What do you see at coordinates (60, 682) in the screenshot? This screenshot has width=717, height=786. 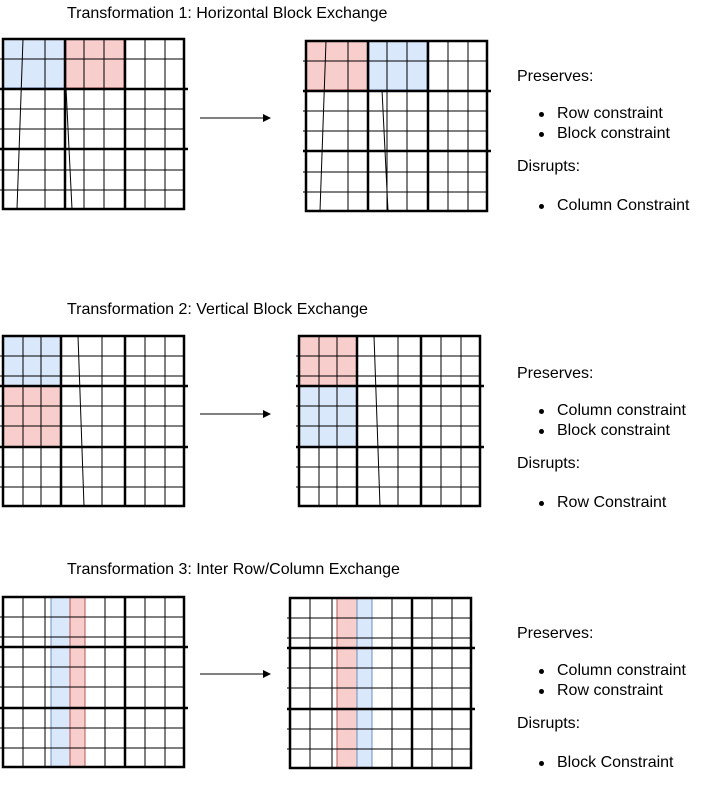 I see `t3-blue-column` at bounding box center [60, 682].